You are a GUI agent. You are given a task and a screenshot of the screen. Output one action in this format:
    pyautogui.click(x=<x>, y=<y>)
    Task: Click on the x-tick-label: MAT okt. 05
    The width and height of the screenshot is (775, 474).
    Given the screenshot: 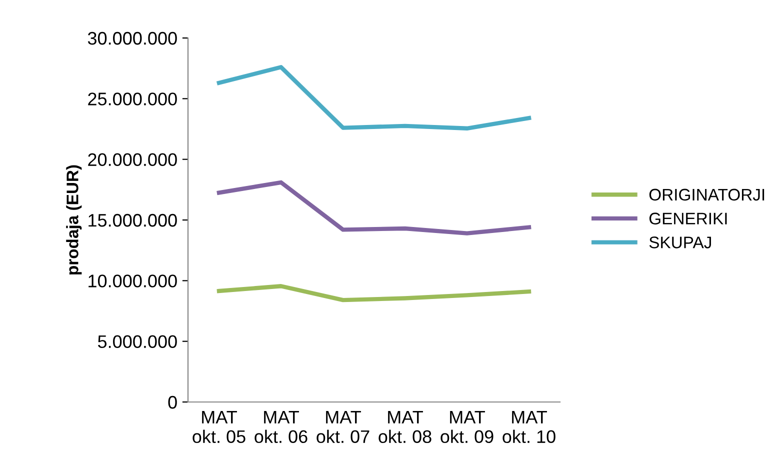 What is the action you would take?
    pyautogui.click(x=219, y=427)
    